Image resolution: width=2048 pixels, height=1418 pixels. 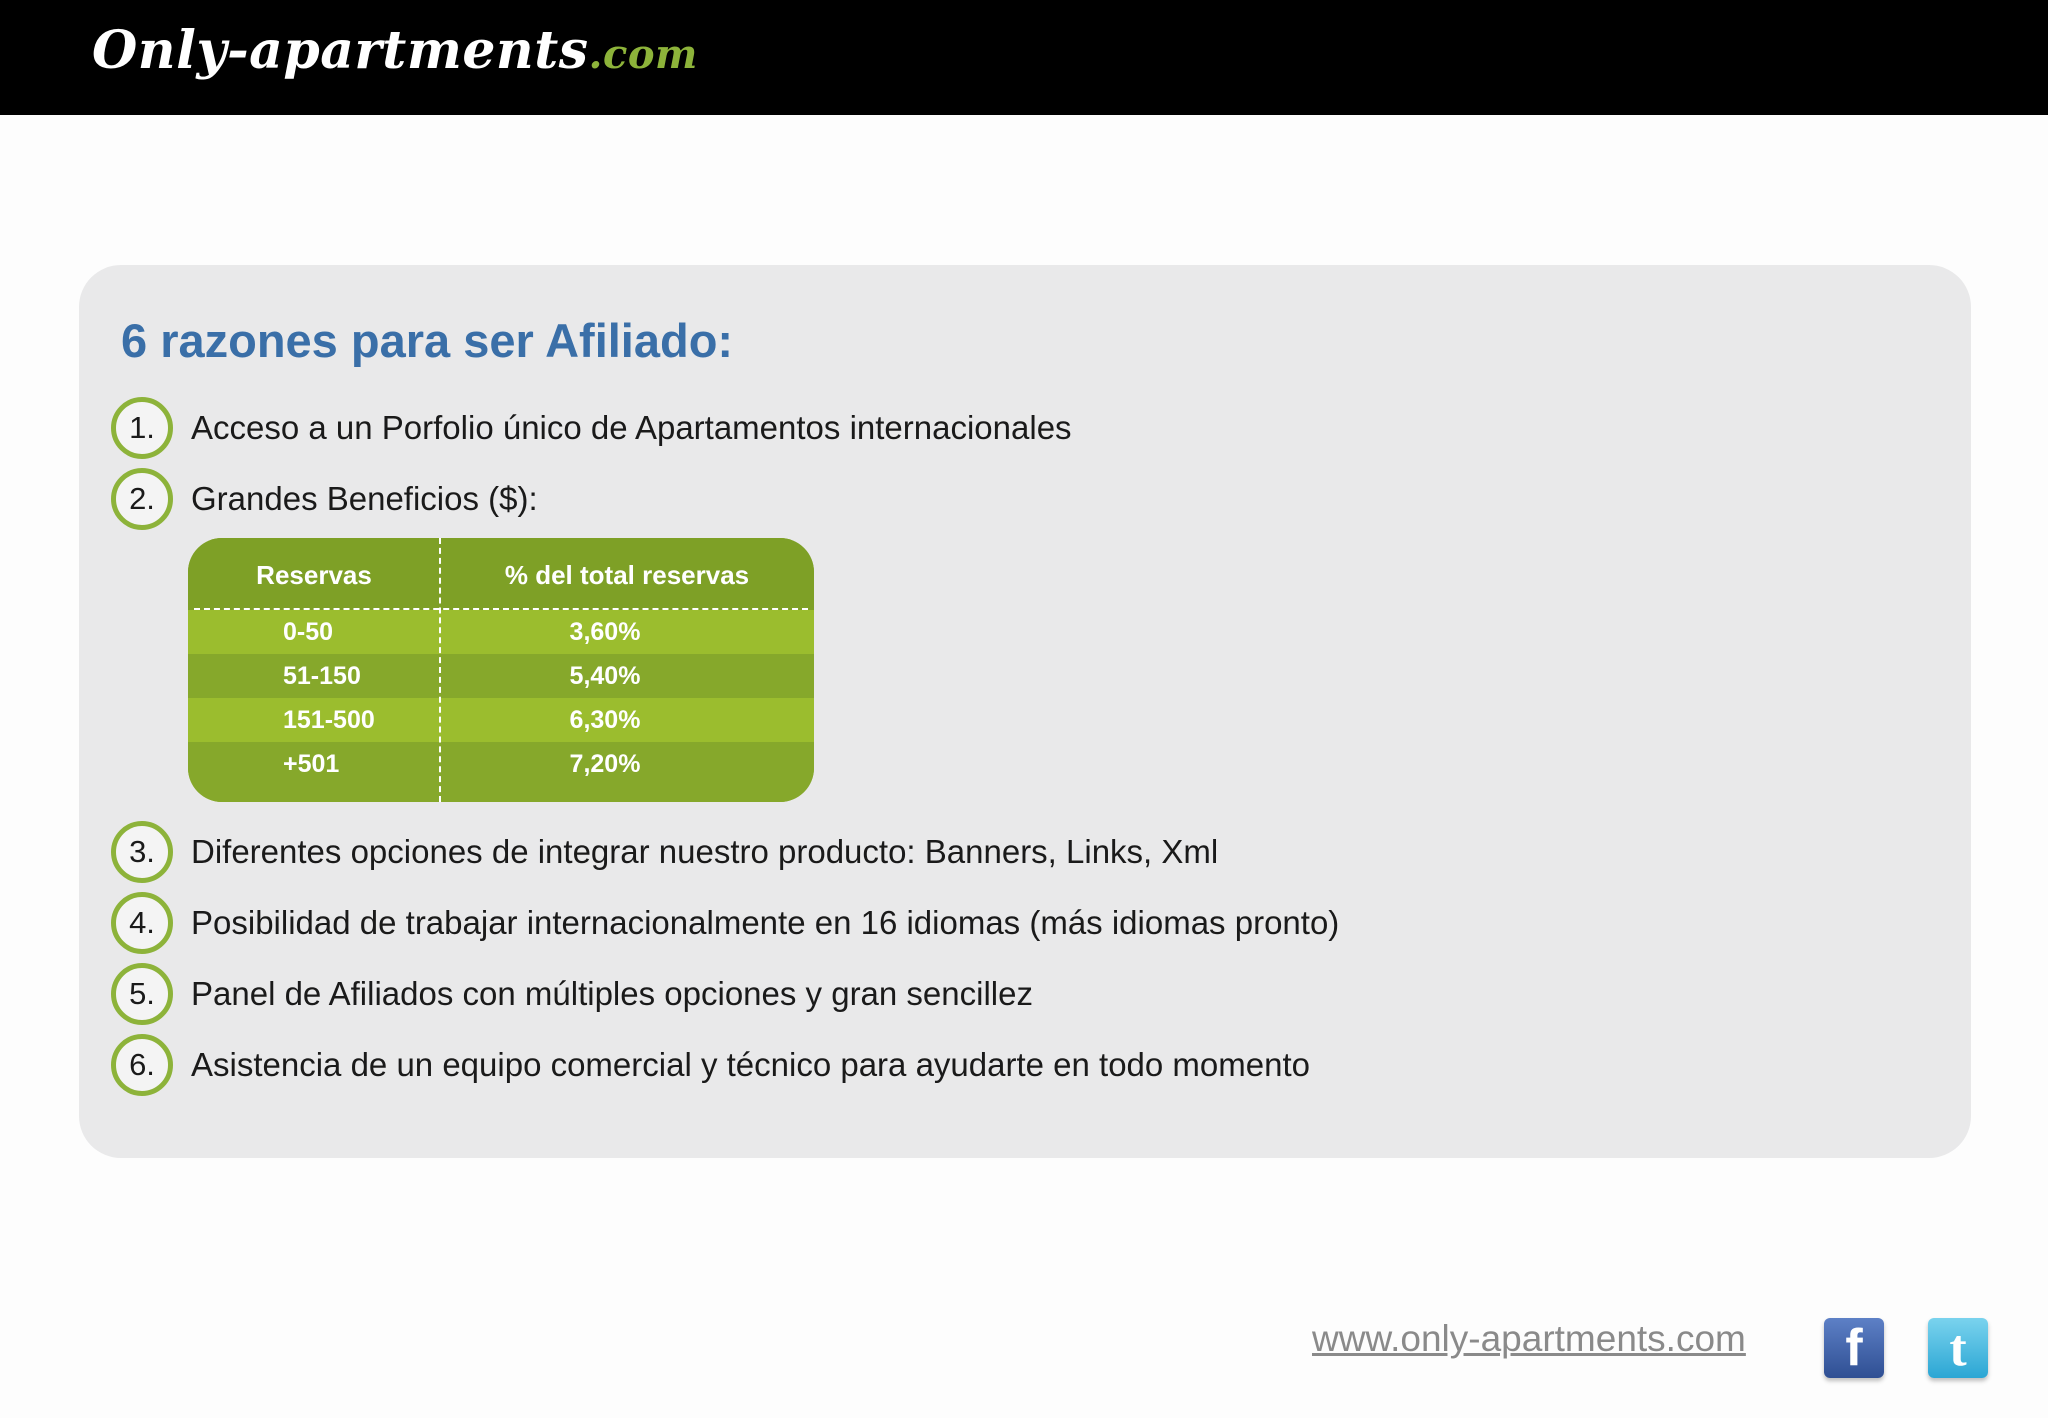 I want to click on table-row: 151-500 6,30%, so click(x=501, y=720).